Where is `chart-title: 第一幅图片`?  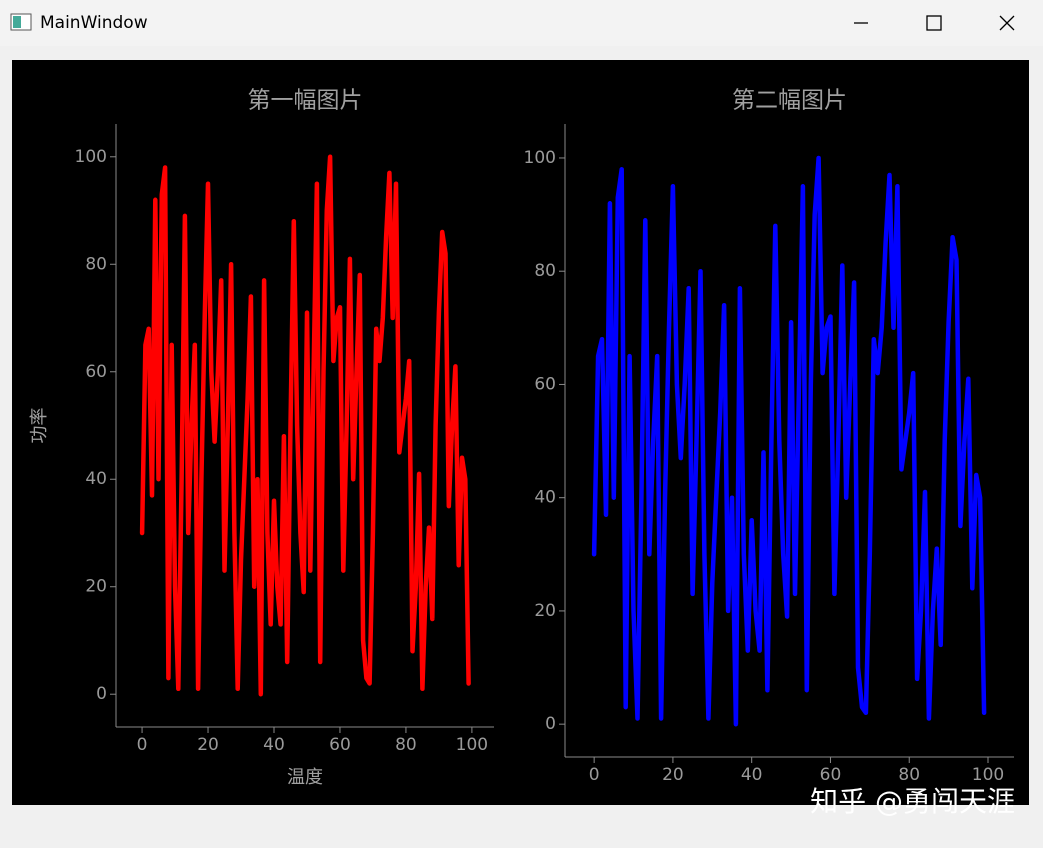 chart-title: 第一幅图片 is located at coordinates (305, 101).